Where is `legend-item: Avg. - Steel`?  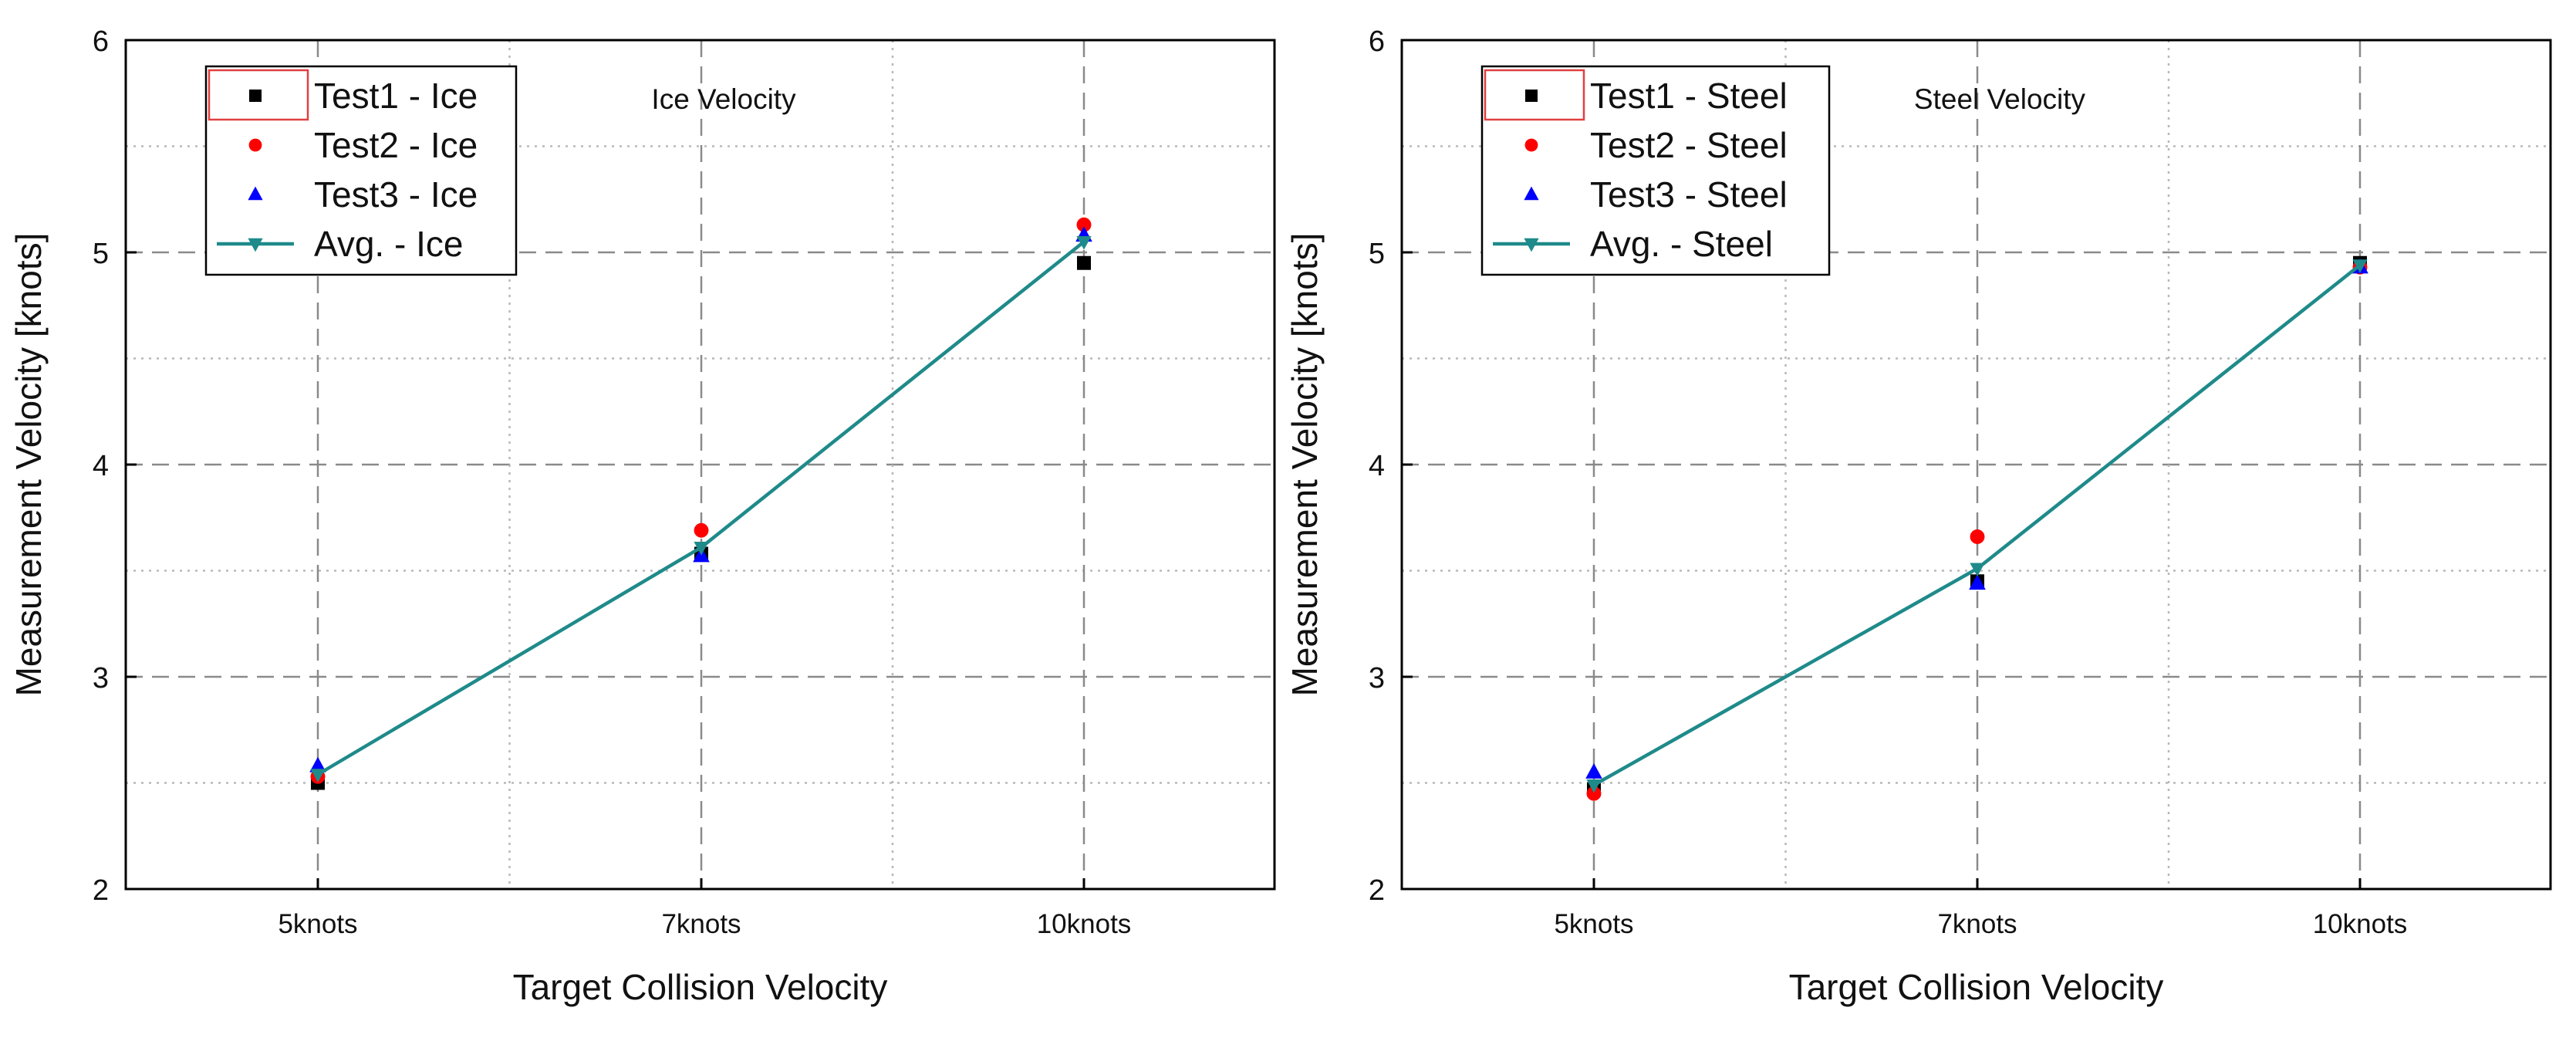
legend-item: Avg. - Steel is located at coordinates (1633, 244).